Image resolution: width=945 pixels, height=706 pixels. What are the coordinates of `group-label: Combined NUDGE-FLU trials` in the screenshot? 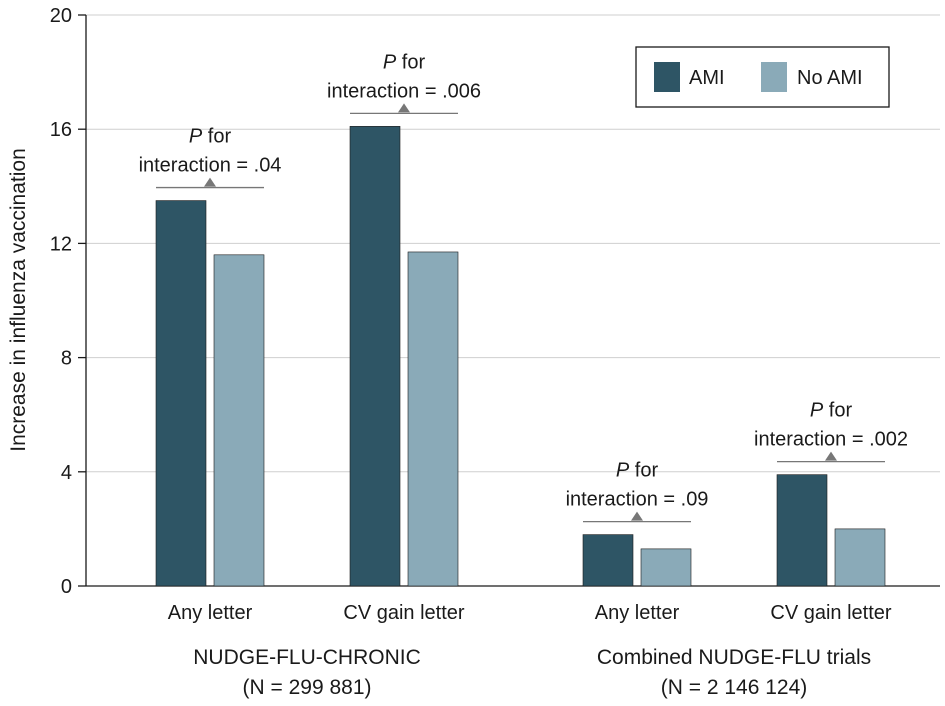 It's located at (734, 657).